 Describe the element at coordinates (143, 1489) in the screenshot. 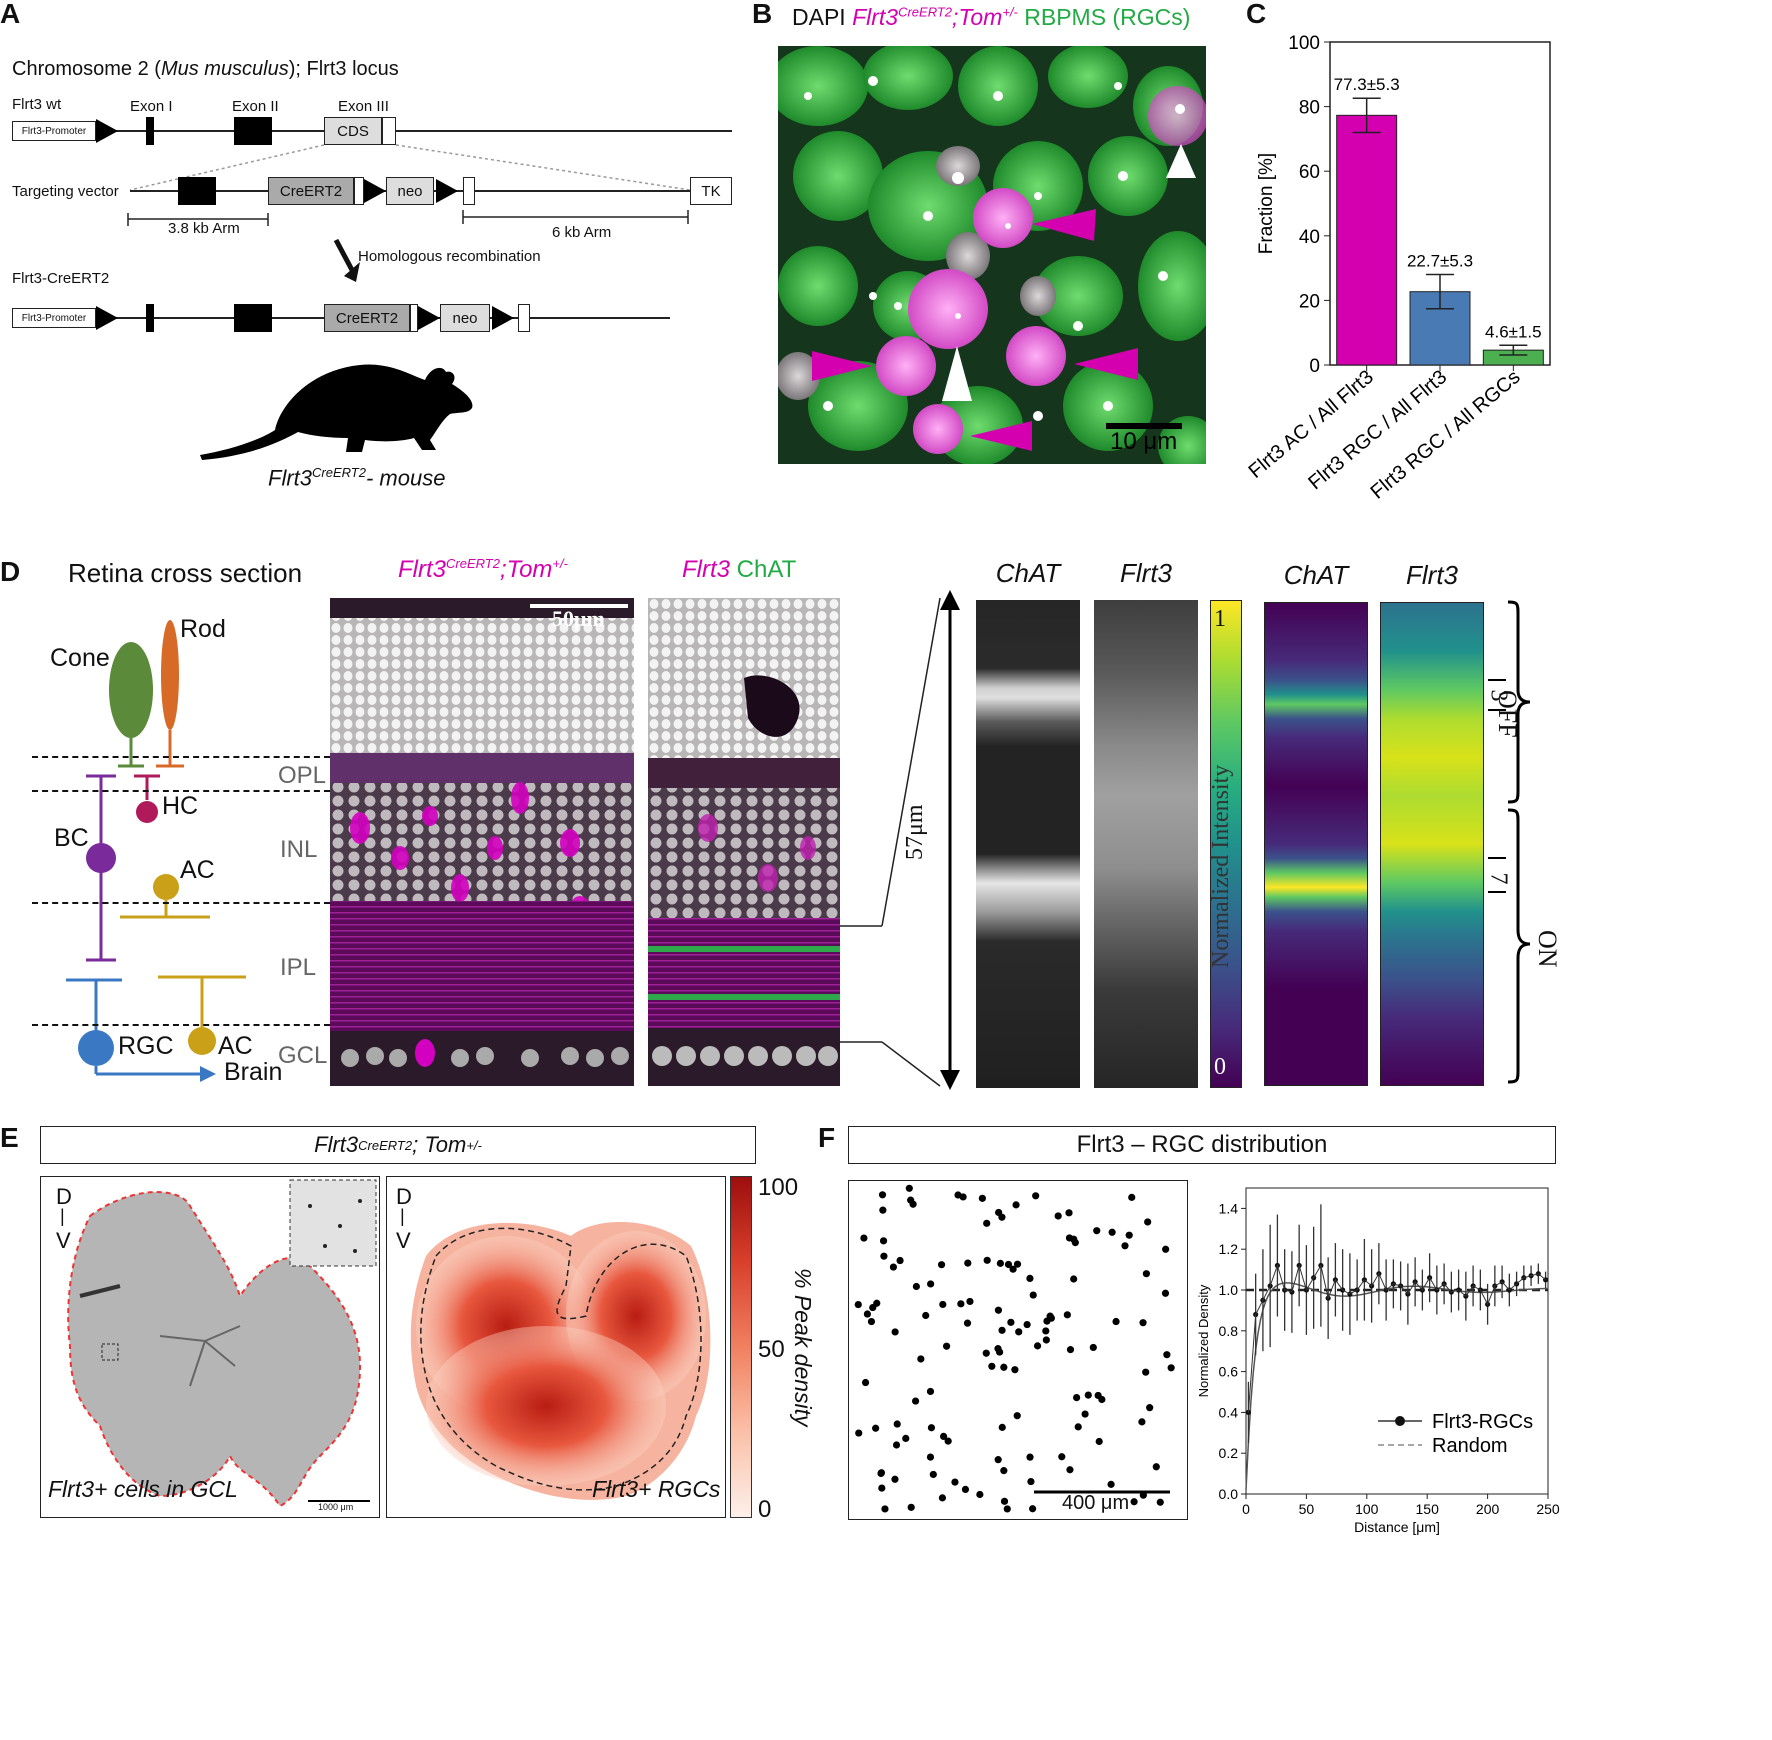

I see `left-caption: Flrt3+ cells in GCL` at that location.